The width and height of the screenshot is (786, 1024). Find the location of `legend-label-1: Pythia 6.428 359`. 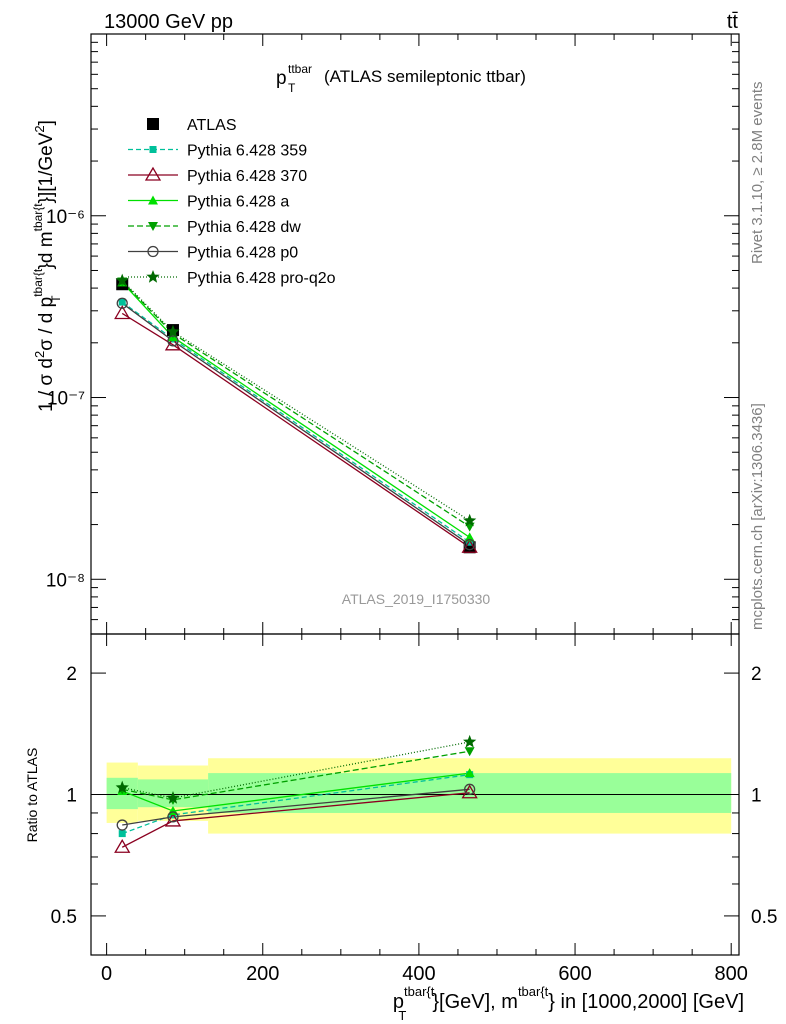

legend-label-1: Pythia 6.428 359 is located at coordinates (247, 151).